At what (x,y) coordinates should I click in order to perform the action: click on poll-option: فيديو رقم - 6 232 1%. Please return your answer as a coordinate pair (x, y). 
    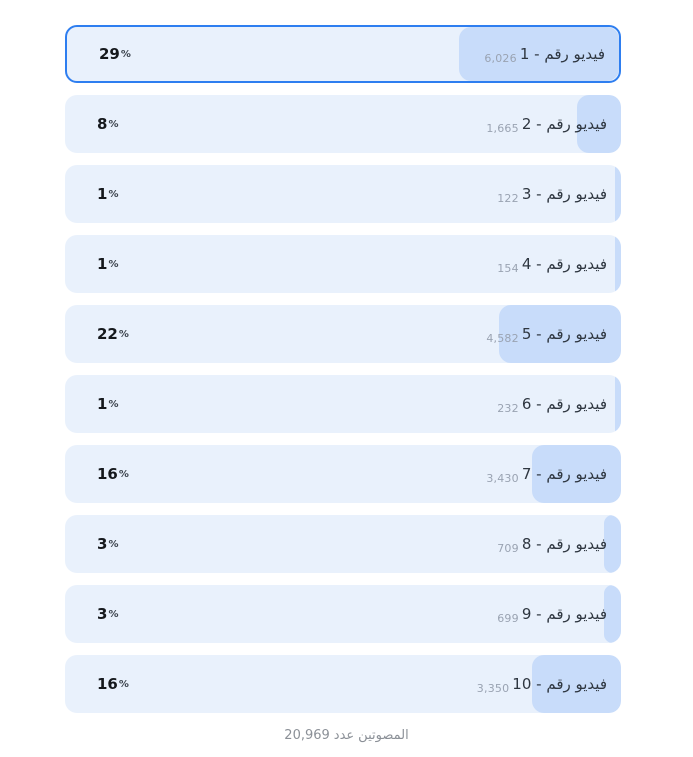
    Looking at the image, I should click on (343, 404).